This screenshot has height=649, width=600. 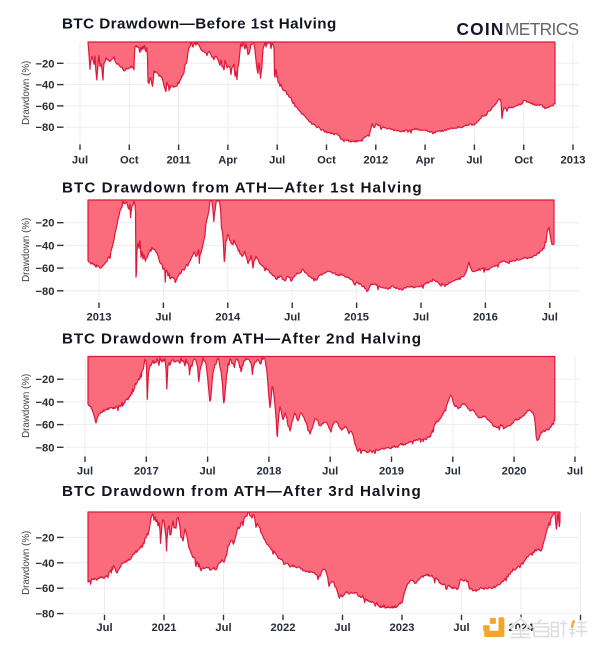 What do you see at coordinates (242, 339) in the screenshot?
I see `svg-text:BTC Drawdown from ATH—After 2n: BTC Drawdown from ATH—After 2nd Halving` at bounding box center [242, 339].